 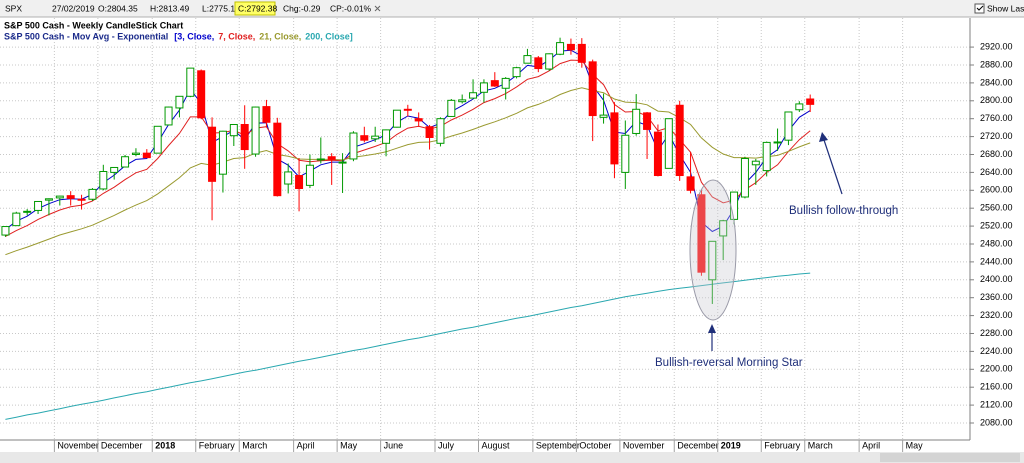 I want to click on y-tick-label: 2240.00, so click(x=996, y=351).